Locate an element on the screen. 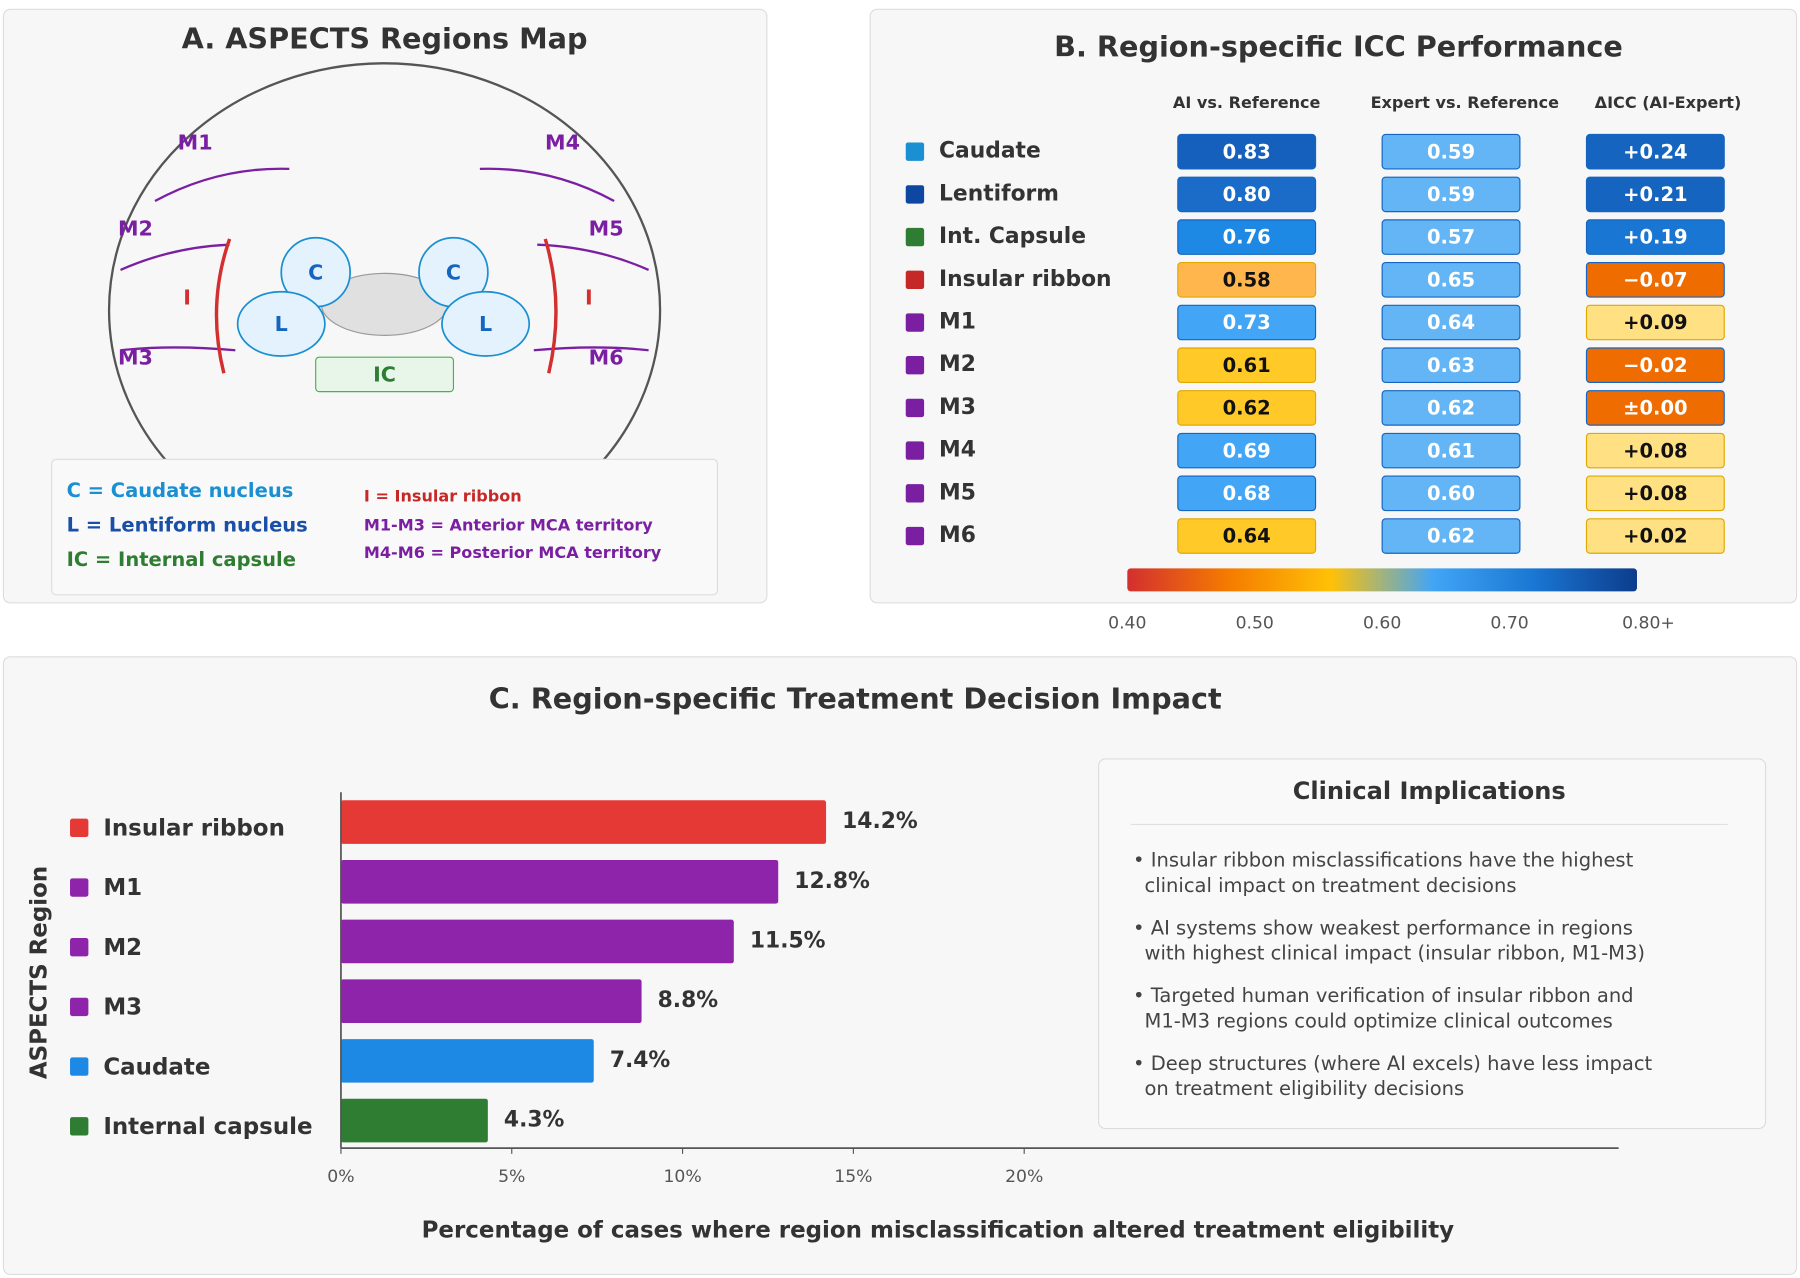 The width and height of the screenshot is (1800, 1278). legend-entry: C = Caudate nucleus is located at coordinates (180, 490).